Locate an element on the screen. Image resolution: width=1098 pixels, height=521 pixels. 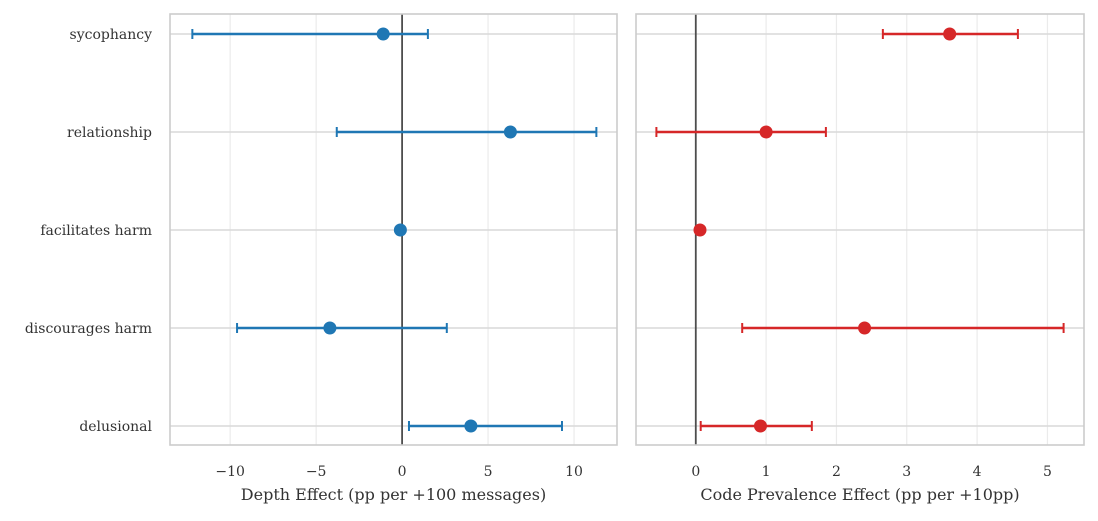
x-tick-label-0: −10 is located at coordinates (230, 472).